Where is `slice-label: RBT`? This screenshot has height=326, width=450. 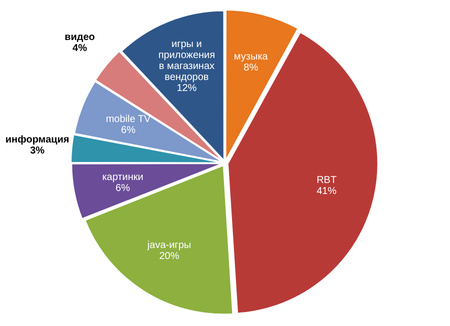
slice-label: RBT is located at coordinates (326, 180).